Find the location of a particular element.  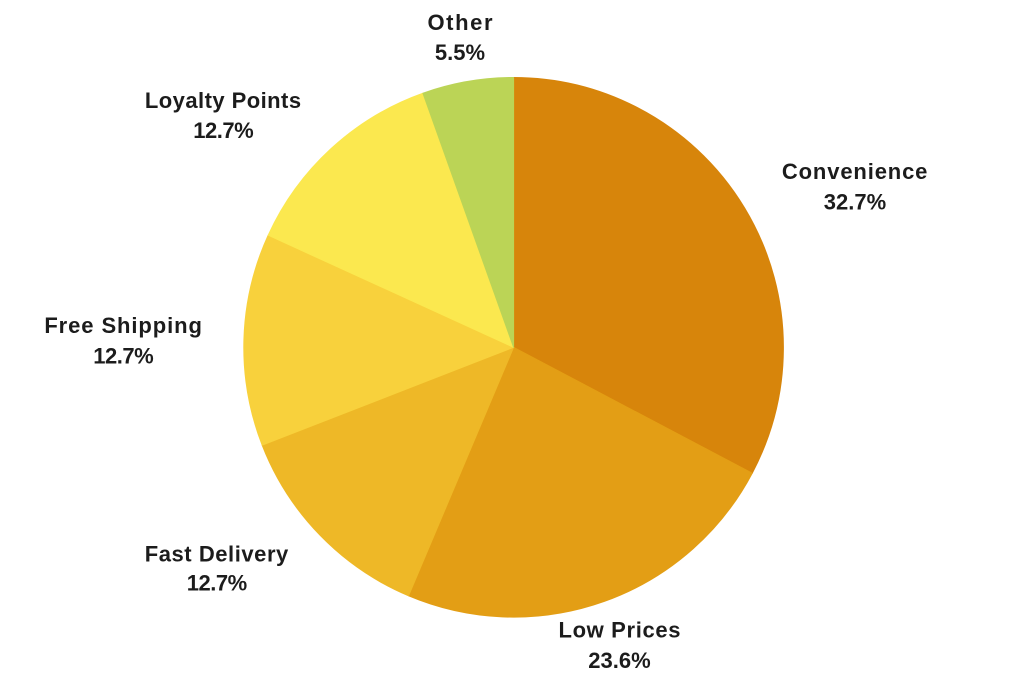

svg-text: Fast Delivery is located at coordinates (217, 553).